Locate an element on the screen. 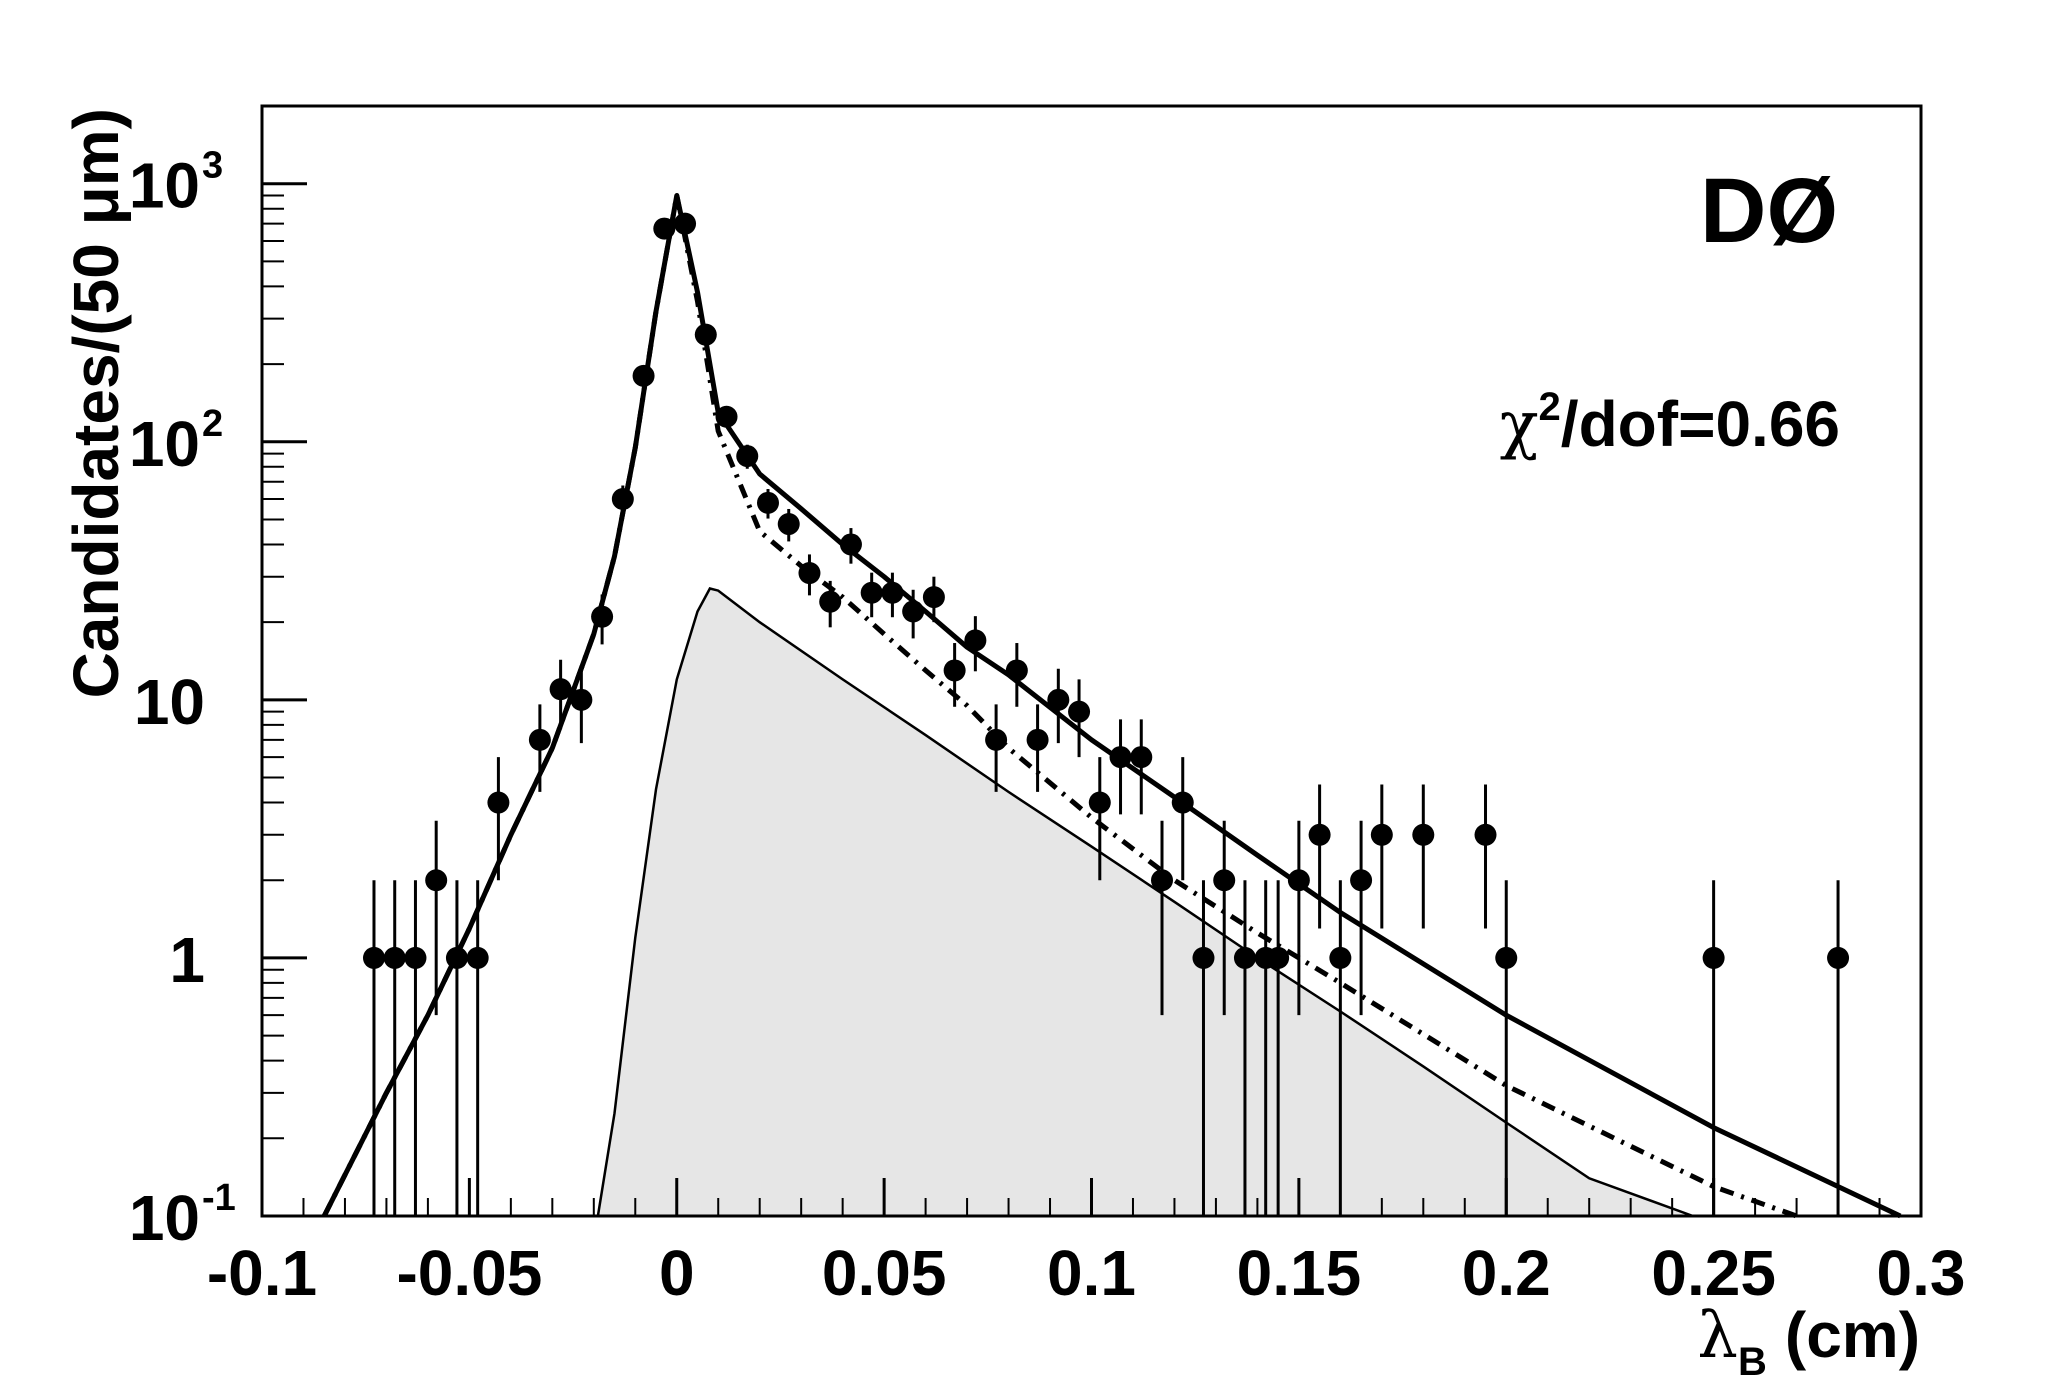  chi2-label: χ2/dof=0.66 is located at coordinates (1670, 423).